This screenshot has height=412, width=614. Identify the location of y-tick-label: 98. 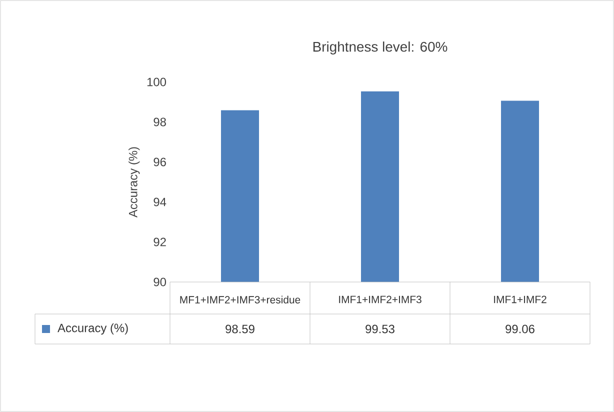
(160, 122).